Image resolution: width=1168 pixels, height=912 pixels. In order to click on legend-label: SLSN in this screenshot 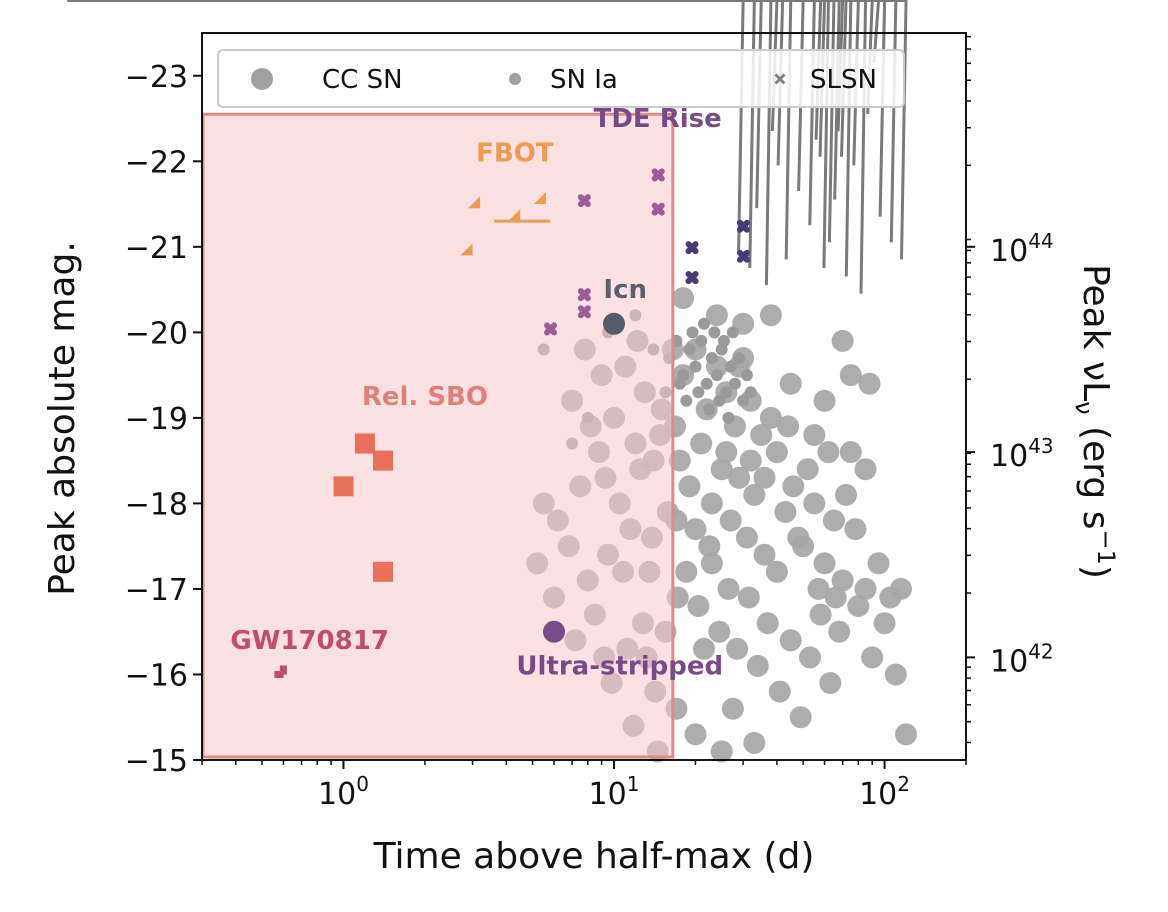, I will do `click(843, 80)`.